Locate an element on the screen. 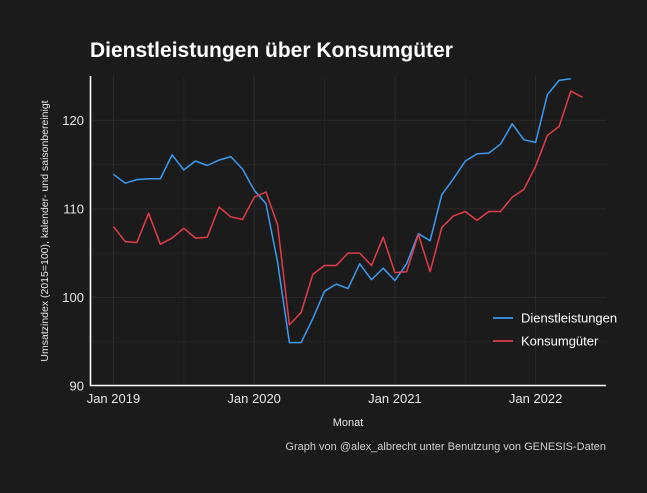 The height and width of the screenshot is (493, 647). y-tick-label: 90 is located at coordinates (77, 386).